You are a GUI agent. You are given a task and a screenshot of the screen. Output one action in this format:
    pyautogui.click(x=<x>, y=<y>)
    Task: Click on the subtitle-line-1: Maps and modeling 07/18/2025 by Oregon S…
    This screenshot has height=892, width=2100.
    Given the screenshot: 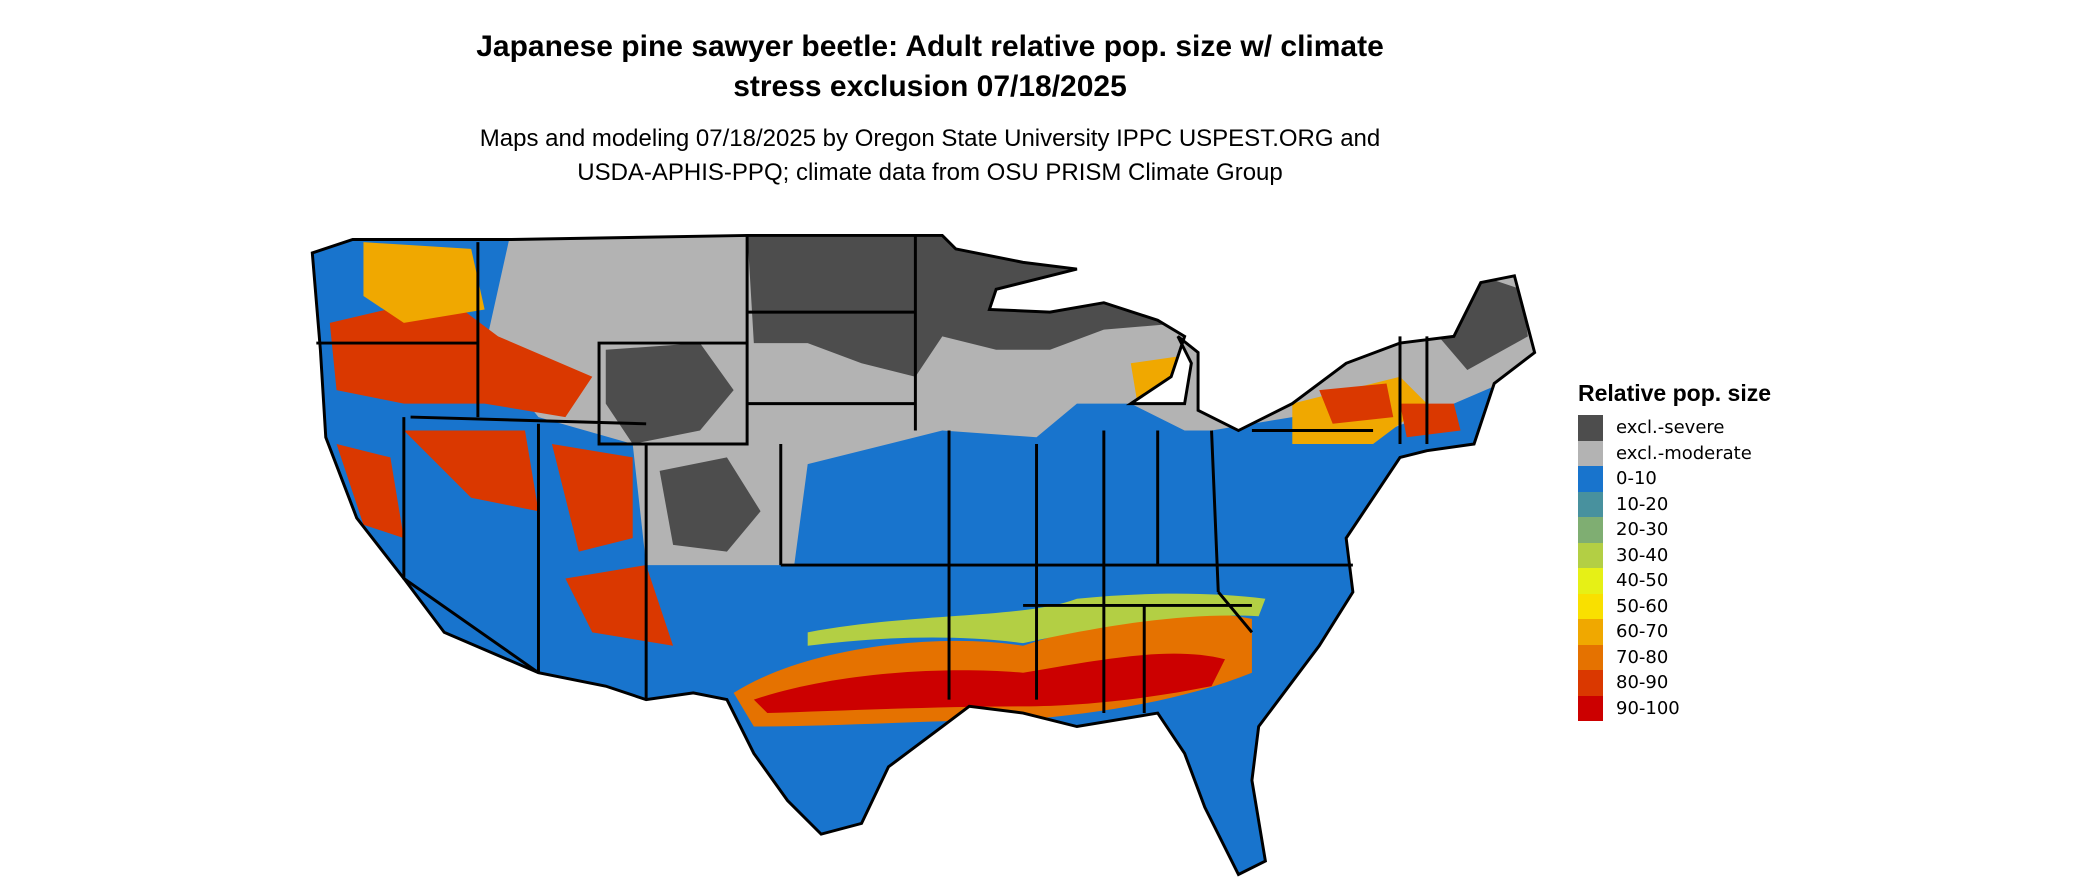 What is the action you would take?
    pyautogui.click(x=930, y=138)
    